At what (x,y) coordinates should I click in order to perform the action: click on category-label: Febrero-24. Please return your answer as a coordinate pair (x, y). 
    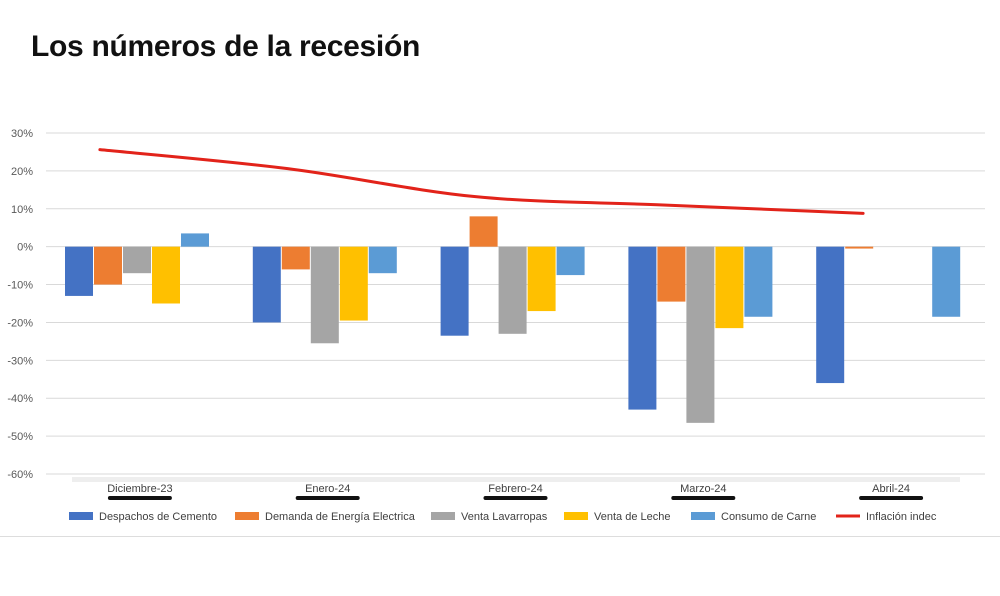
    Looking at the image, I should click on (515, 489).